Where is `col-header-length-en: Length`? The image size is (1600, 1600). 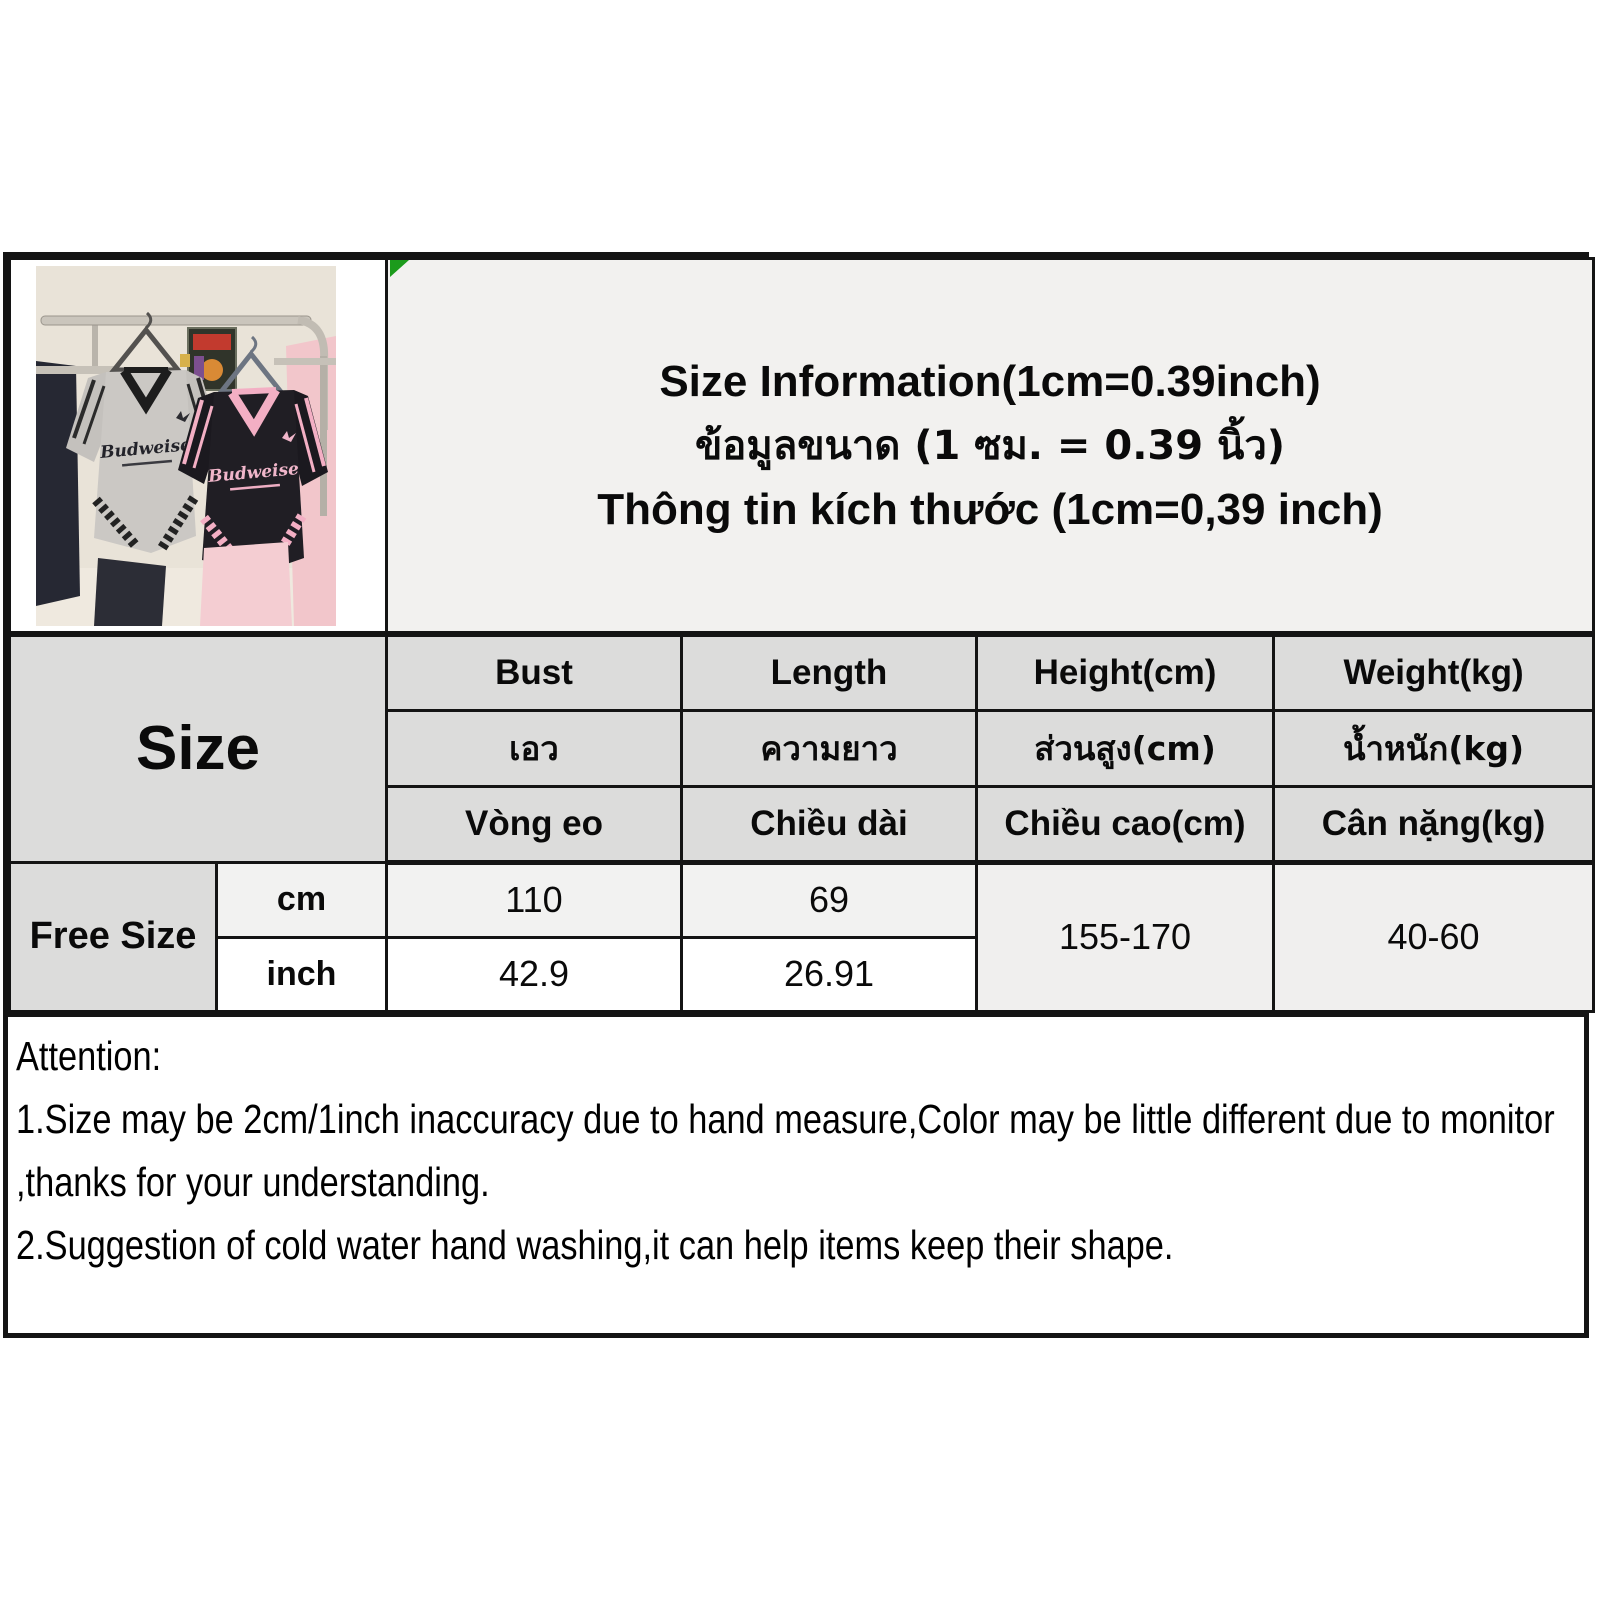 col-header-length-en: Length is located at coordinates (829, 672).